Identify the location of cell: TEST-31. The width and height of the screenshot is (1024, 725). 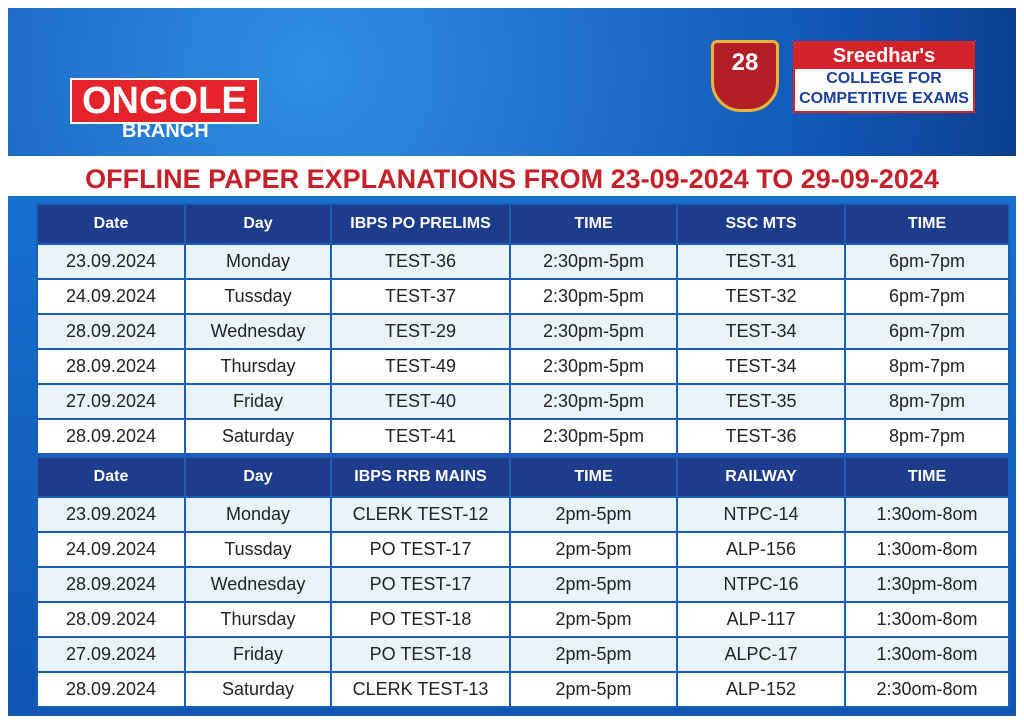
(761, 261).